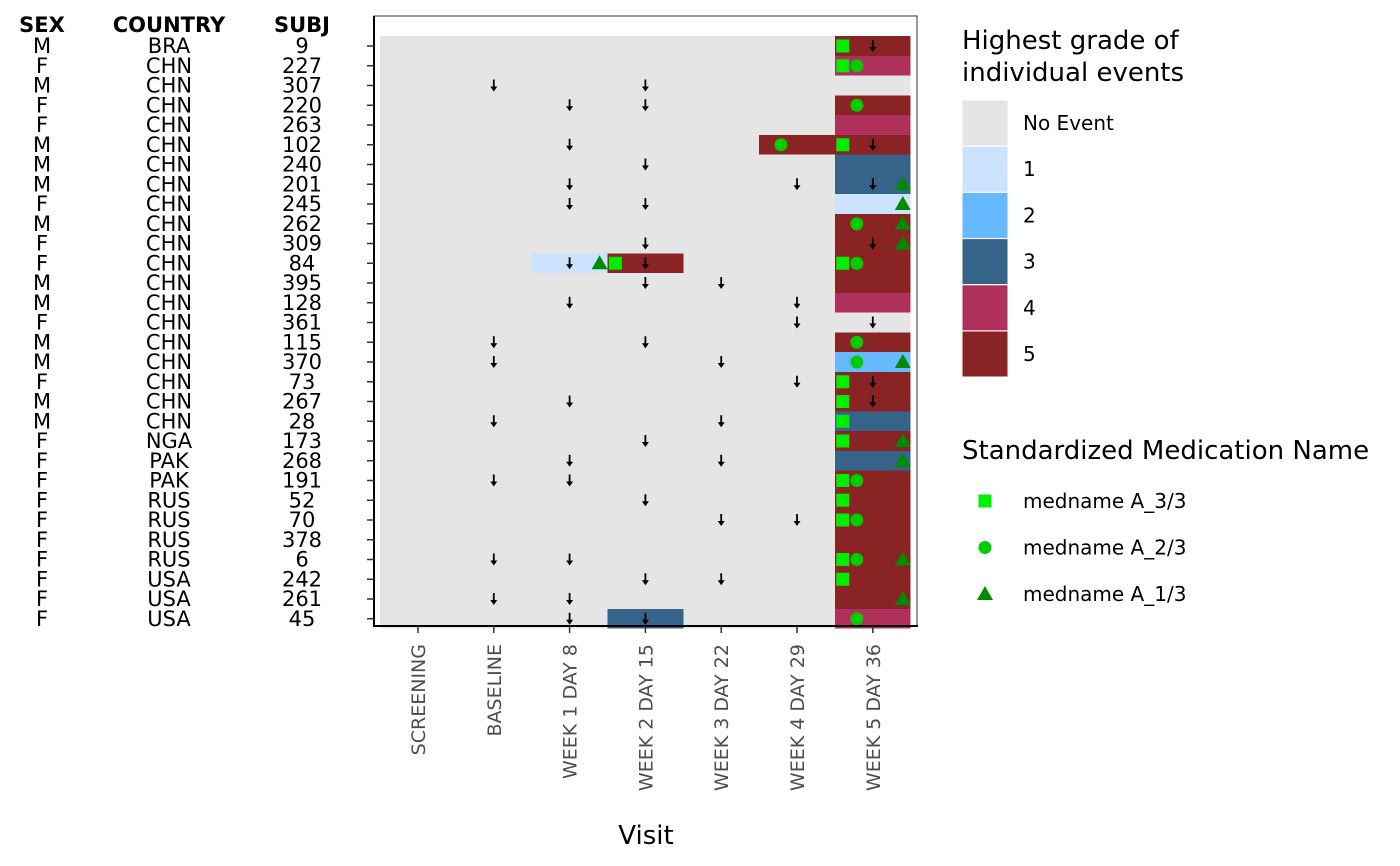 This screenshot has height=866, width=1400. What do you see at coordinates (495, 690) in the screenshot?
I see `x-tick-label: BASELINE` at bounding box center [495, 690].